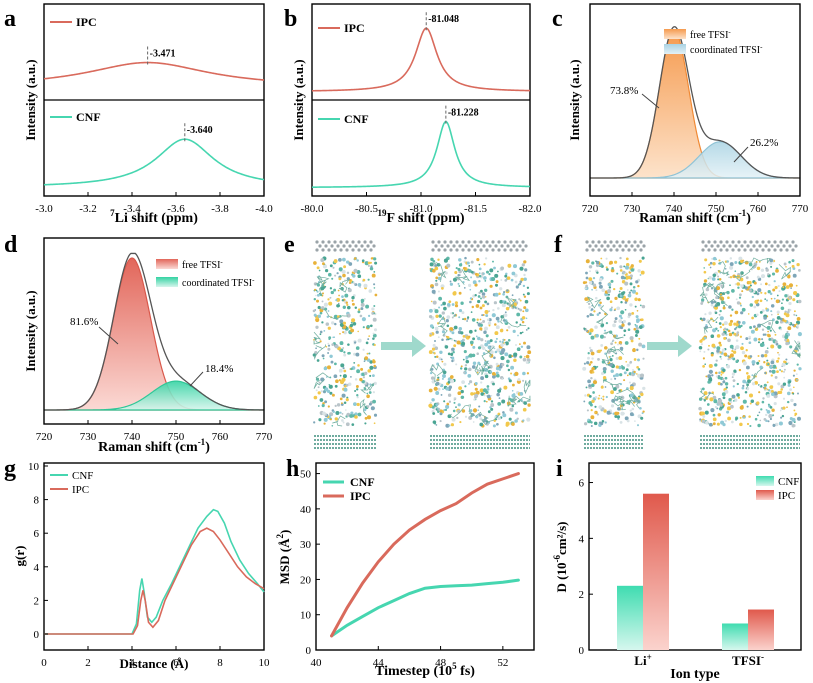 This screenshot has width=813, height=683. I want to click on panel-letter: f, so click(558, 245).